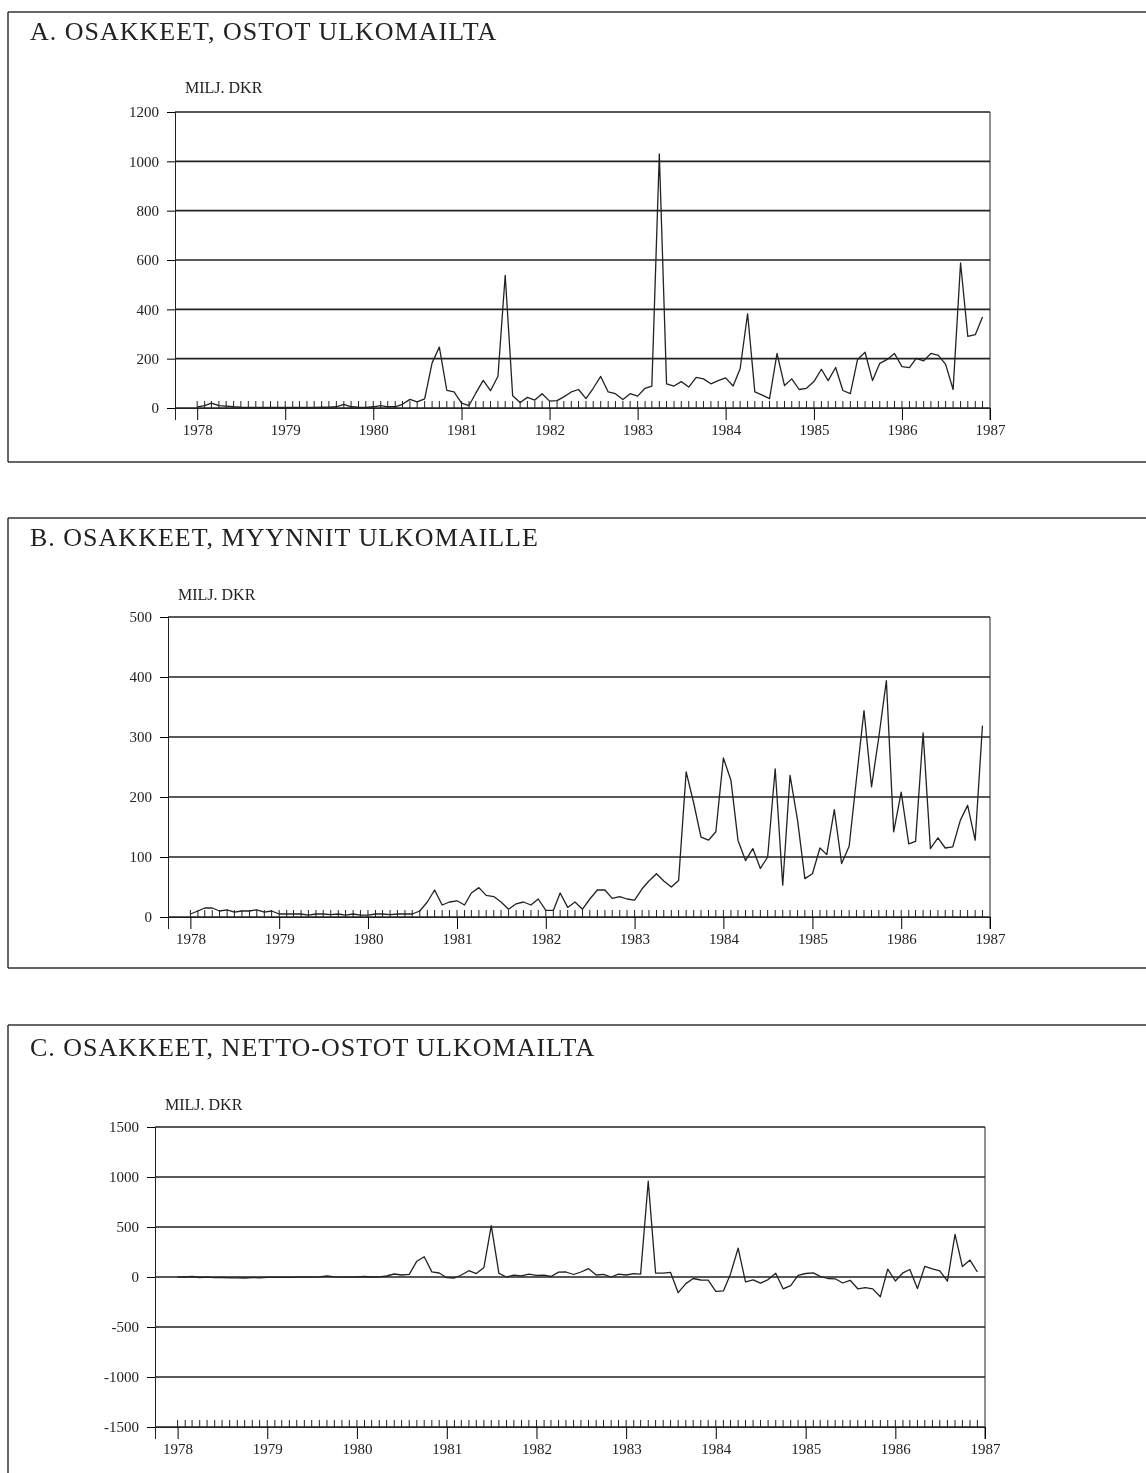 This screenshot has height=1473, width=1146. Describe the element at coordinates (147, 260) in the screenshot. I see `y-tick-label: 600` at that location.